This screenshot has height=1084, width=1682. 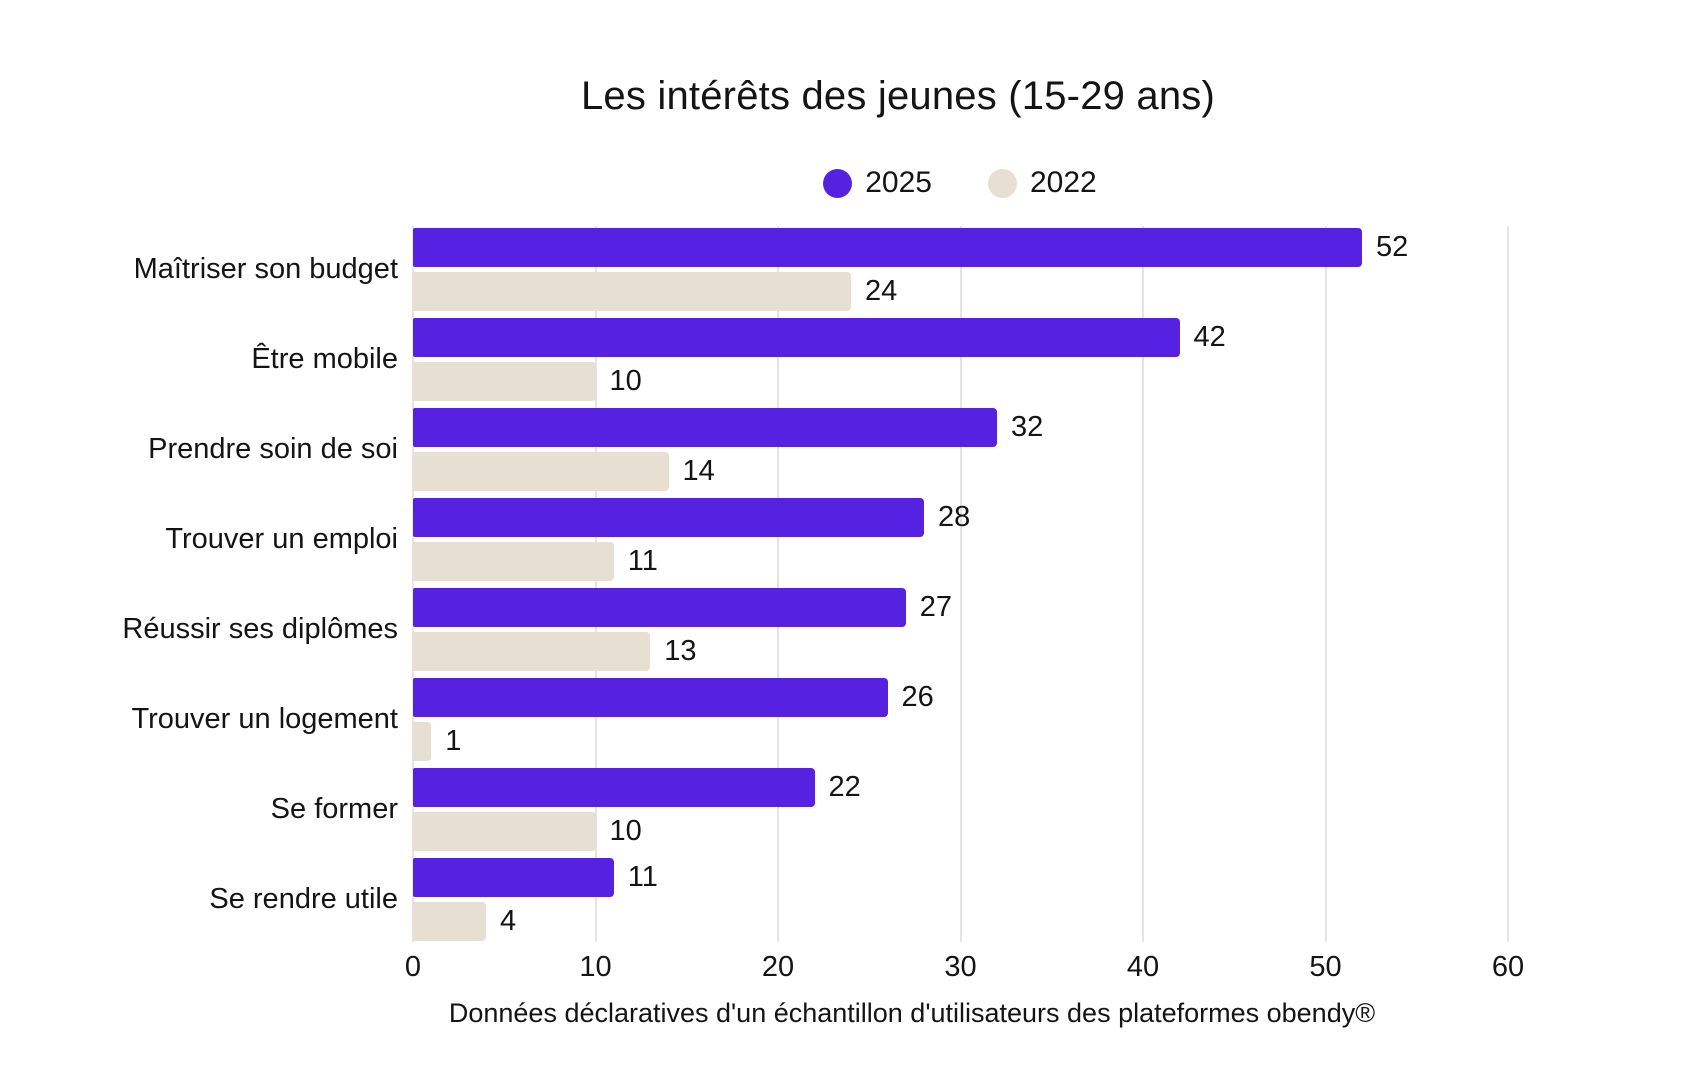 What do you see at coordinates (680, 651) in the screenshot?
I see `bar-value-label: 13` at bounding box center [680, 651].